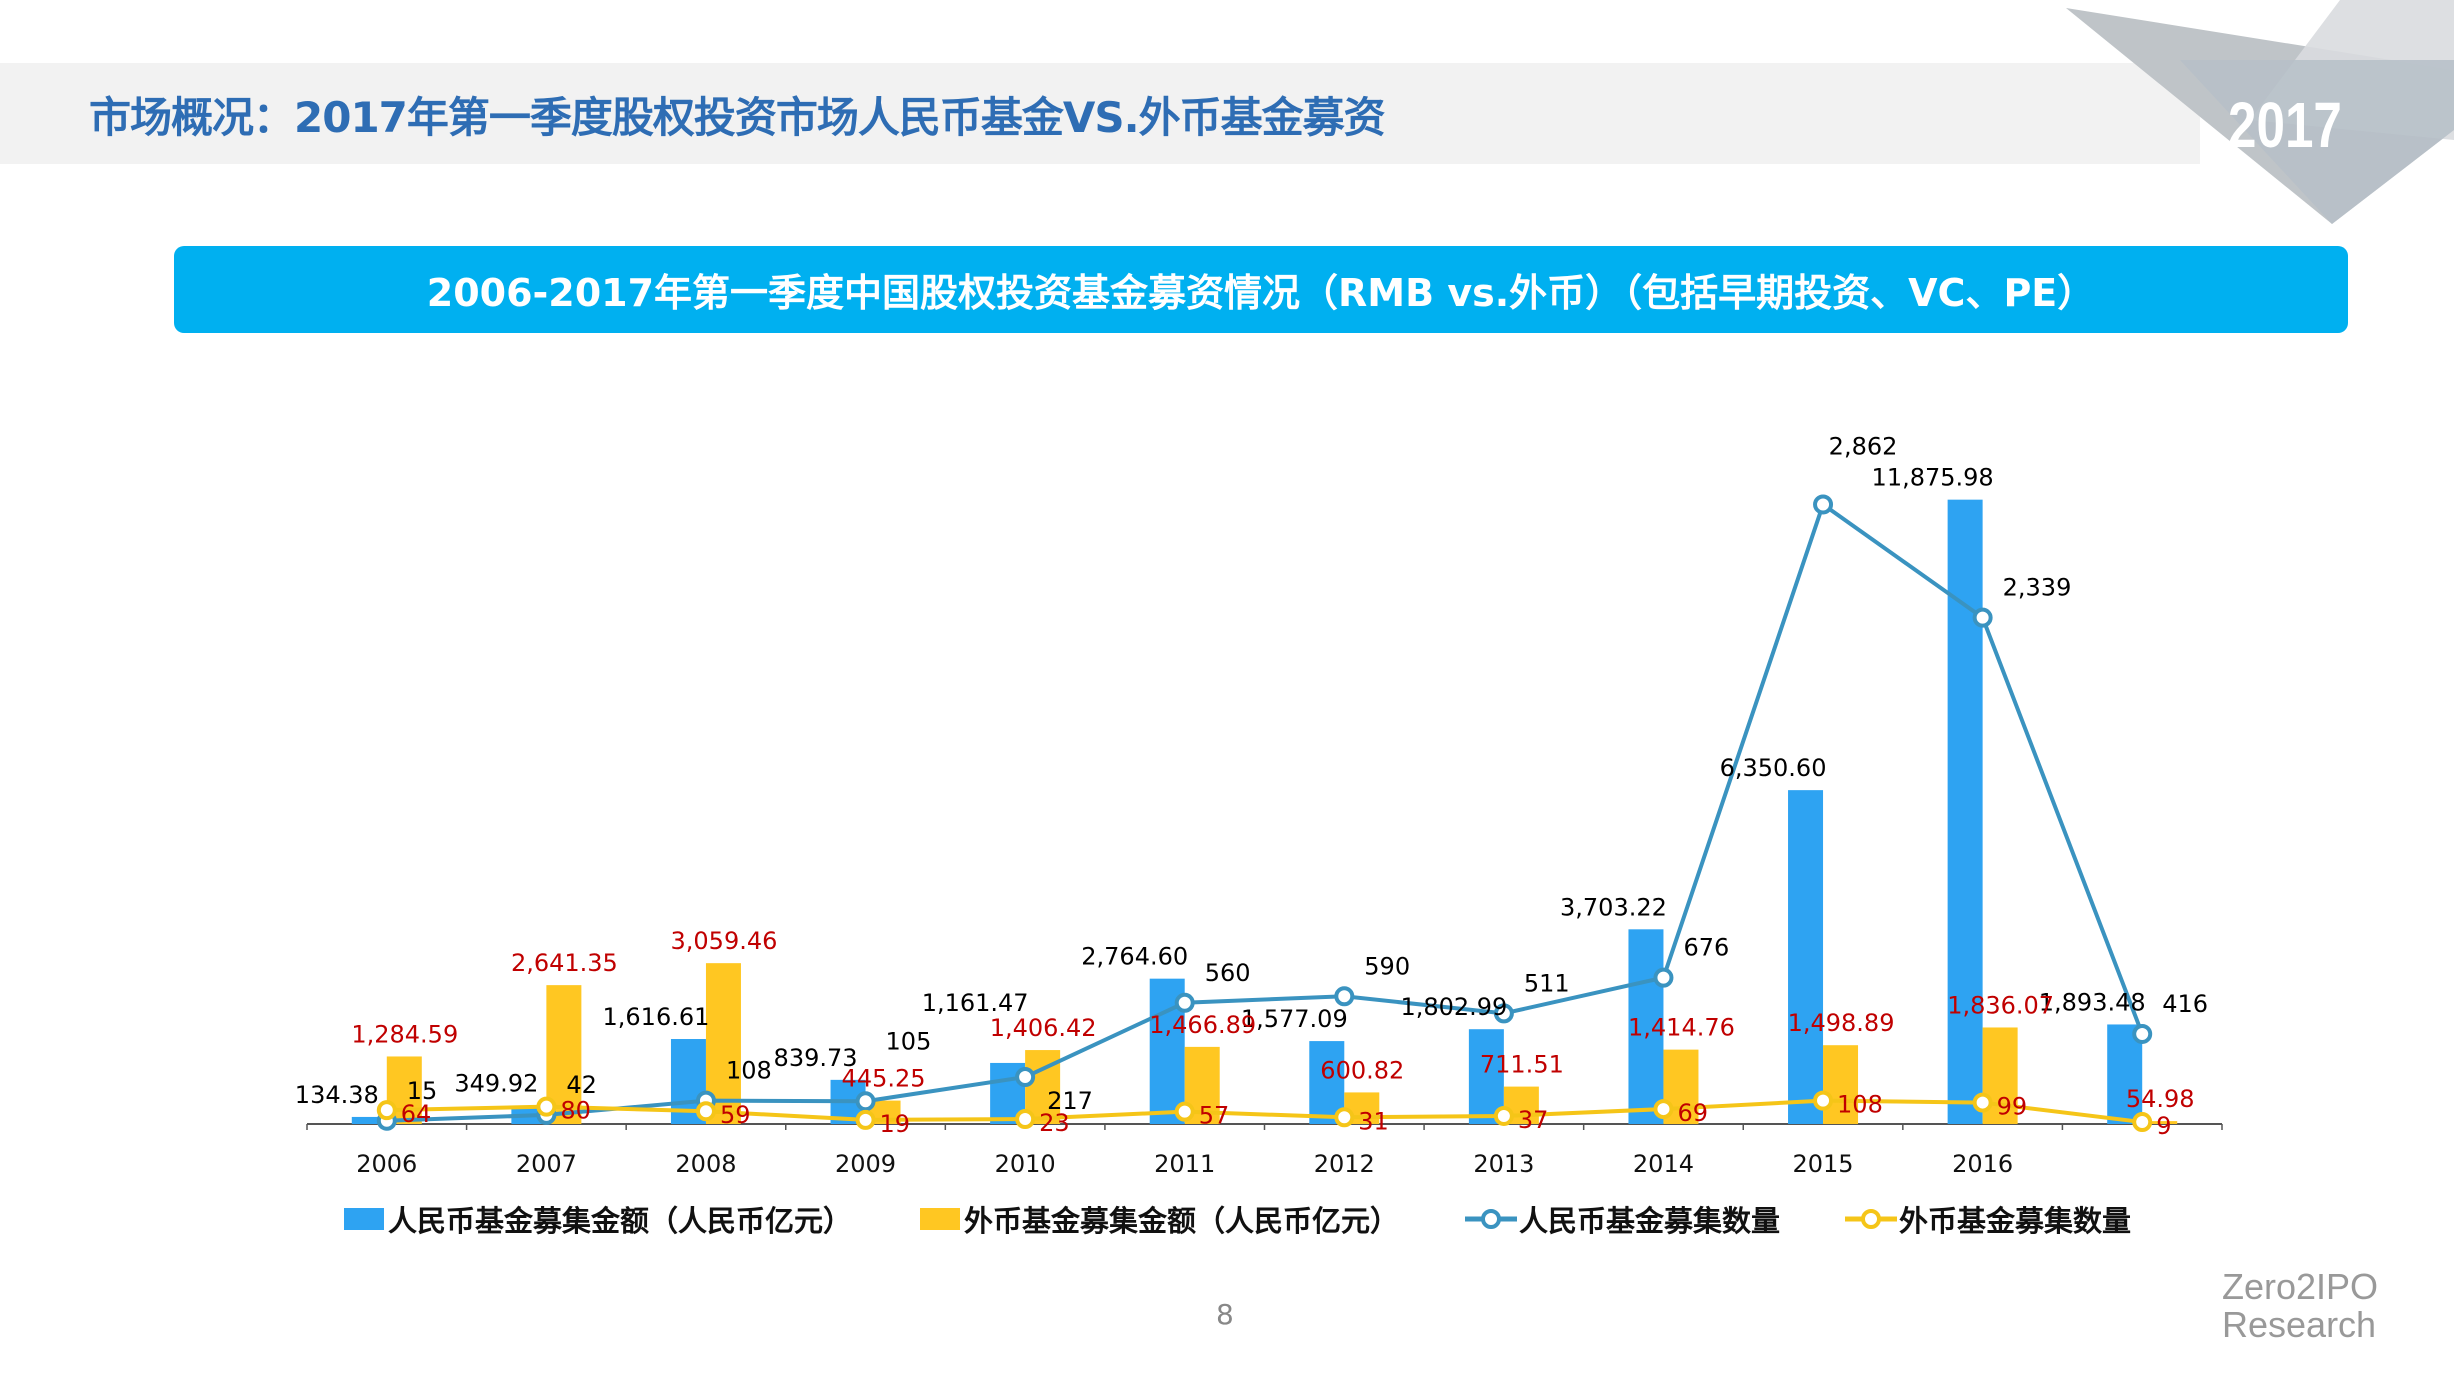 The image size is (2454, 1380). Describe the element at coordinates (1214, 1116) in the screenshot. I see `data-label-fx-count: 57` at that location.